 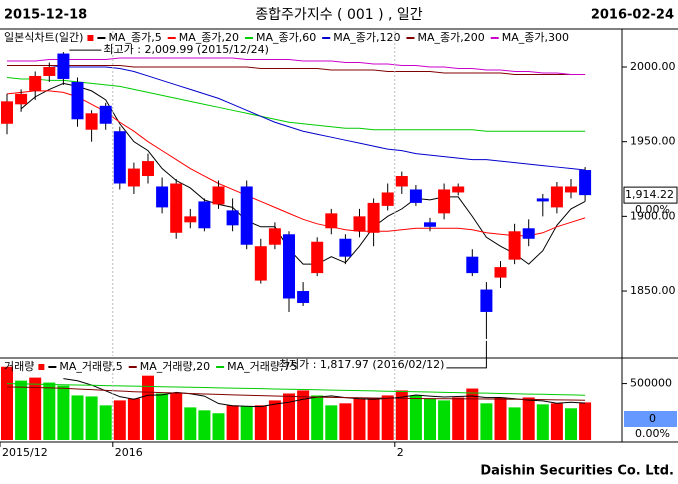 What do you see at coordinates (262, 366) in the screenshot?
I see `legend-entry: MA_거래량,75` at bounding box center [262, 366].